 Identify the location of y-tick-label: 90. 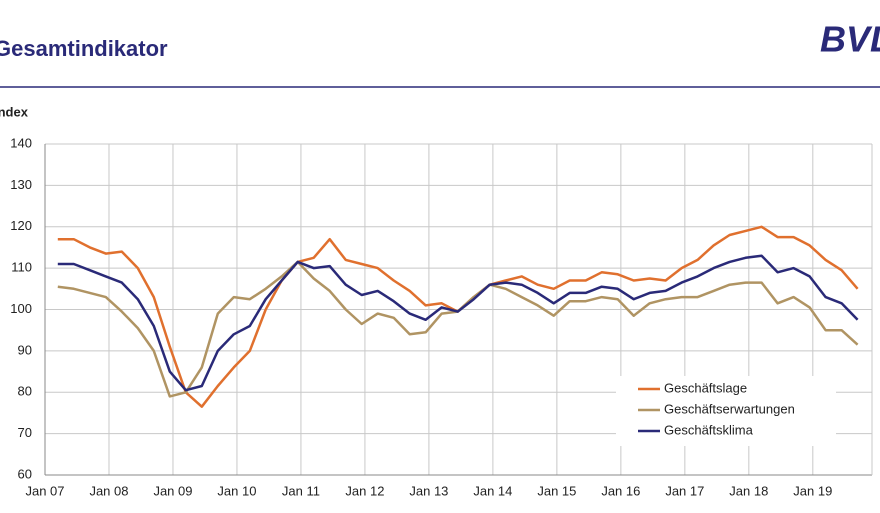
(25, 349).